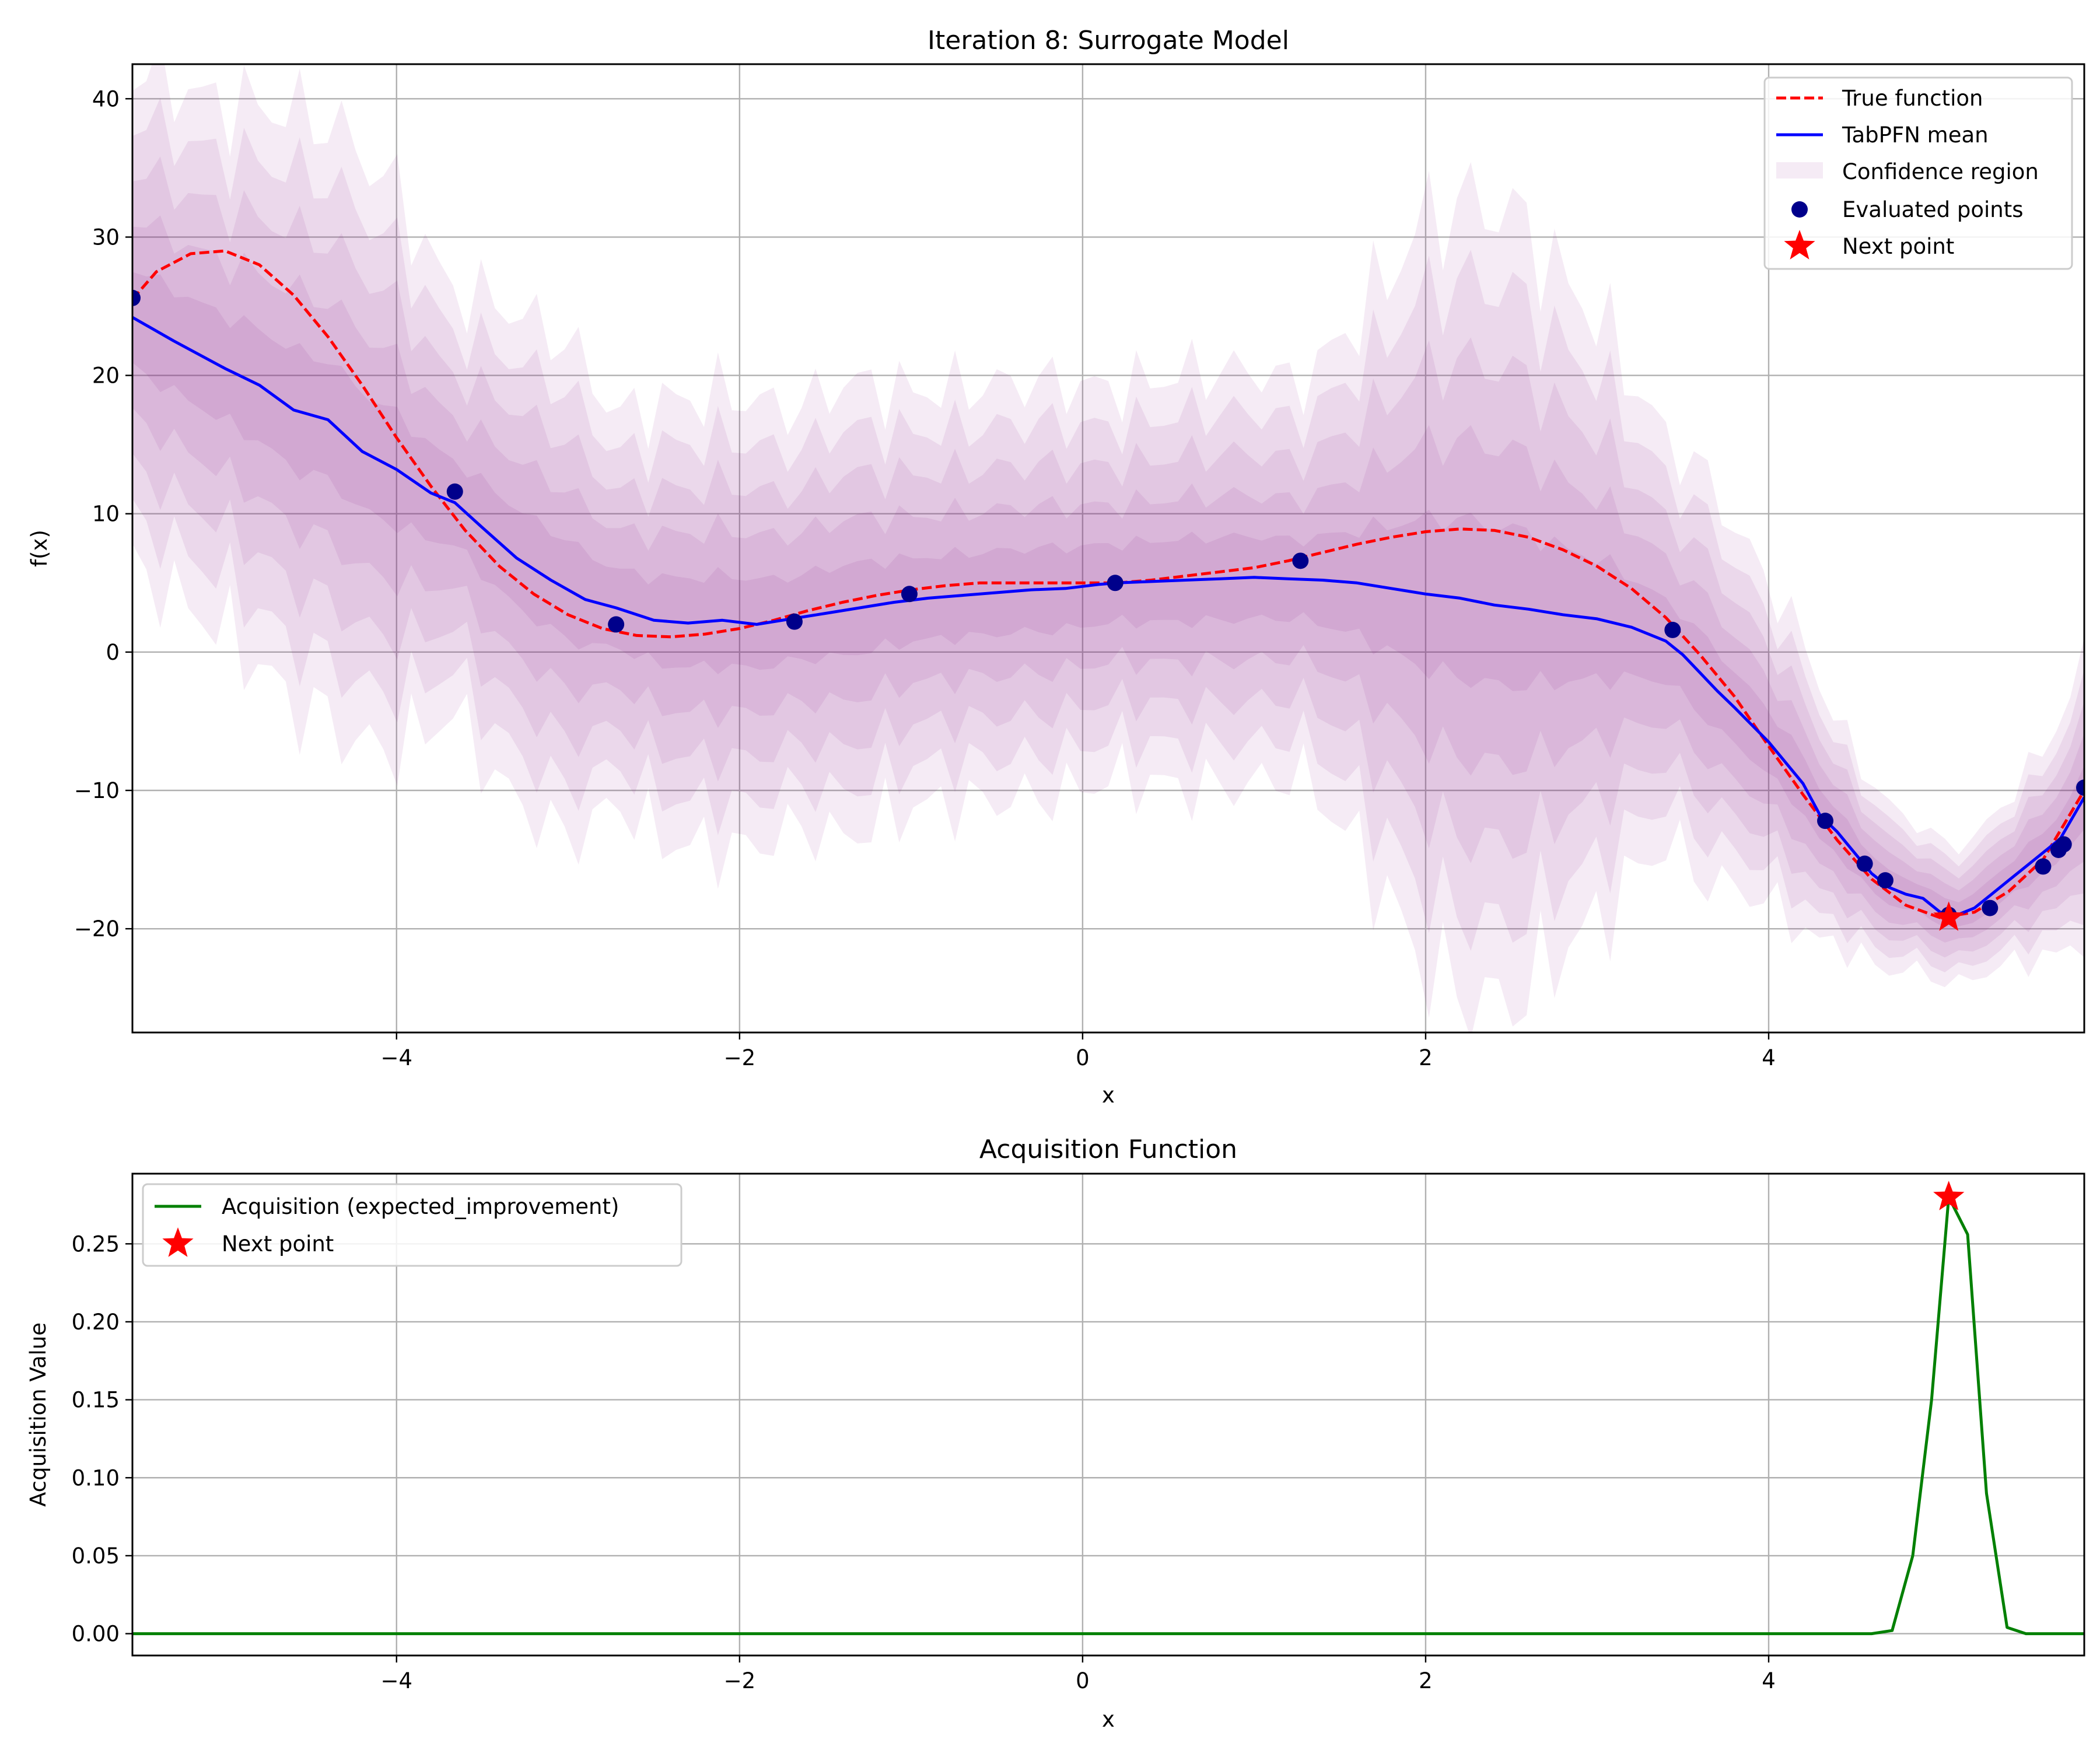 This screenshot has width=2100, height=1750. What do you see at coordinates (1940, 171) in the screenshot?
I see `legend-confidence-label: Confidence region` at bounding box center [1940, 171].